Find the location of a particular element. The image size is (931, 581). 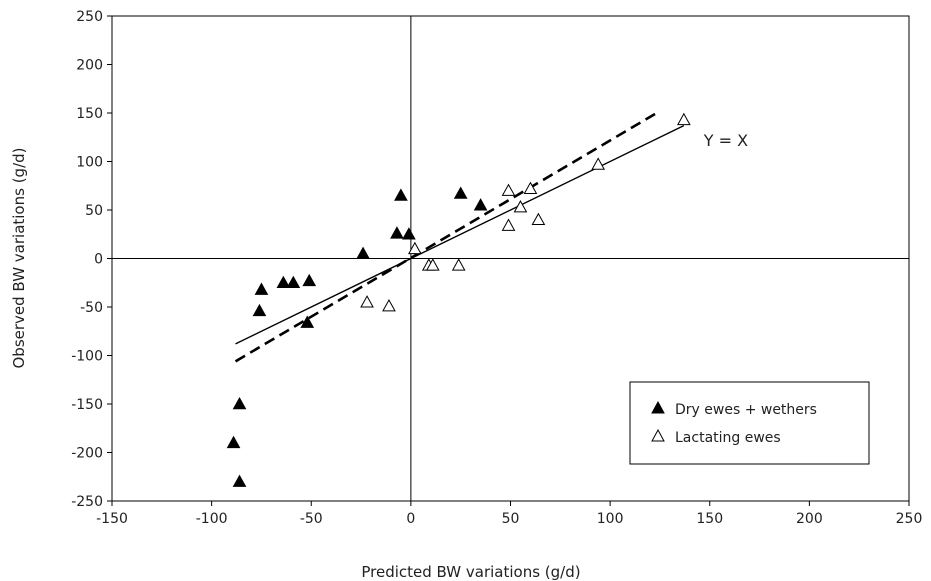

x-tick-label: -50 is located at coordinates (311, 519).